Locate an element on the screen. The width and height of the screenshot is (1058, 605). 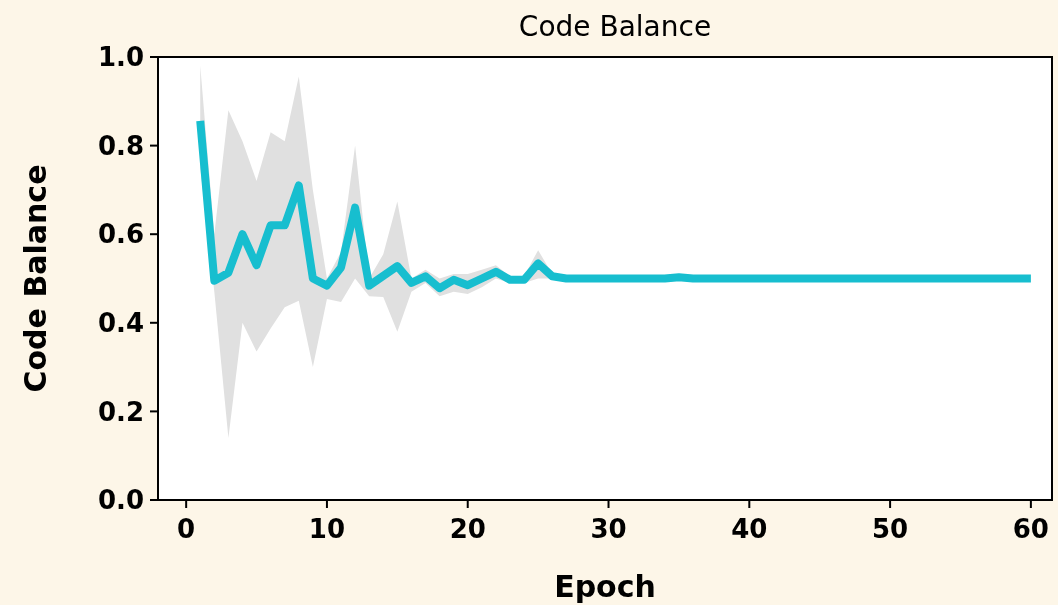
y-tick-label: 1.0 is located at coordinates (120, 57).